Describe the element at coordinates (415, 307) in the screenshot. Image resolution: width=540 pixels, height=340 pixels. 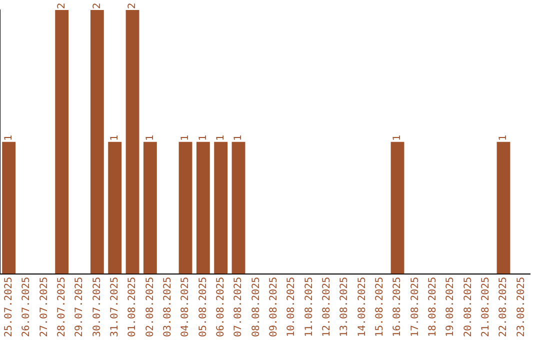
I see `x-tick-label: 17.08.2025` at that location.